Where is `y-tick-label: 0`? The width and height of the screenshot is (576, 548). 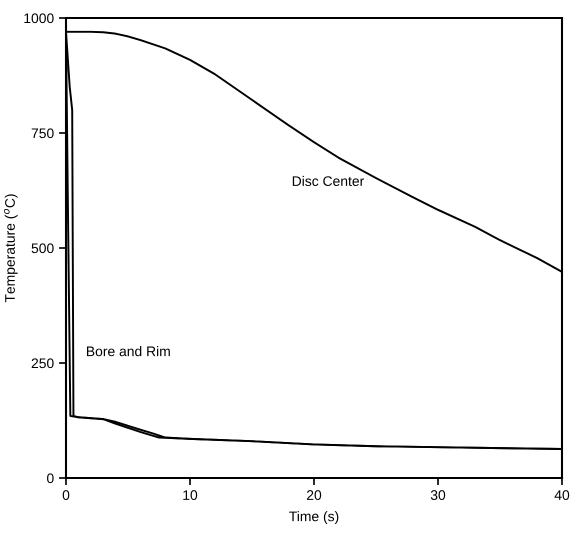
y-tick-label: 0 is located at coordinates (50, 478).